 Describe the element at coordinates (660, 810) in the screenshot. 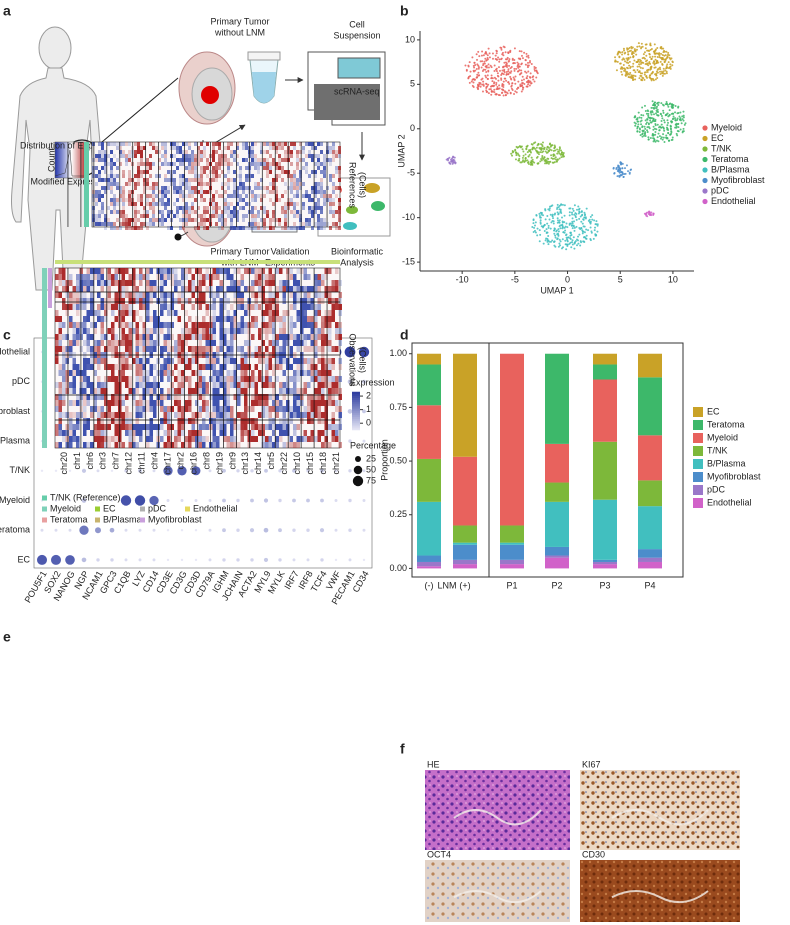

I see `micrograph` at that location.